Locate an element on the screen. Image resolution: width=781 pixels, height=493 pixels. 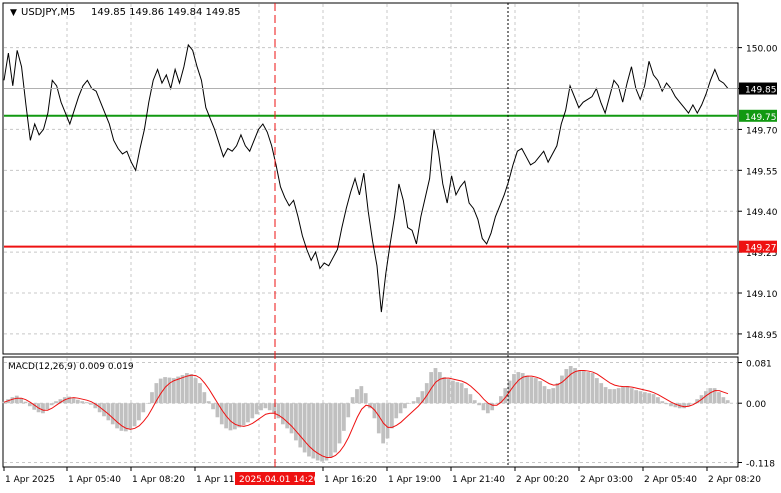
macd-tick-label: 0.081 is located at coordinates (759, 365).